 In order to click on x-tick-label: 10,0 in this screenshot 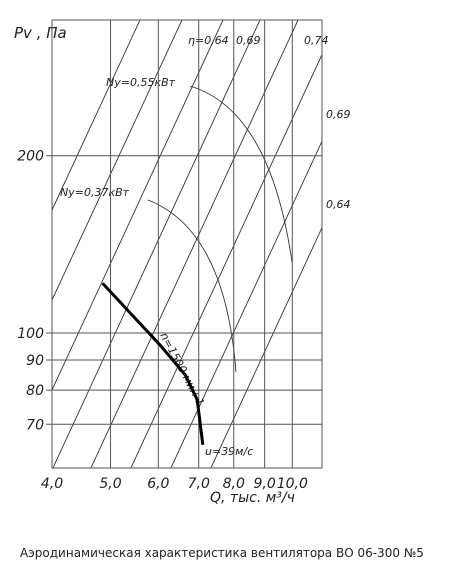, I will do `click(292, 484)`.